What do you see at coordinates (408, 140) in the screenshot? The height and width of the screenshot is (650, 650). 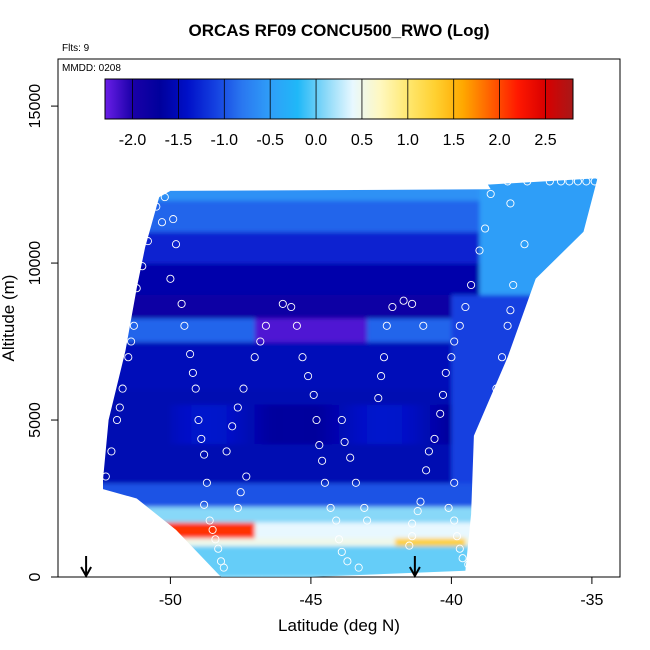 I see `colorbar-tick-label: 1.0` at bounding box center [408, 140].